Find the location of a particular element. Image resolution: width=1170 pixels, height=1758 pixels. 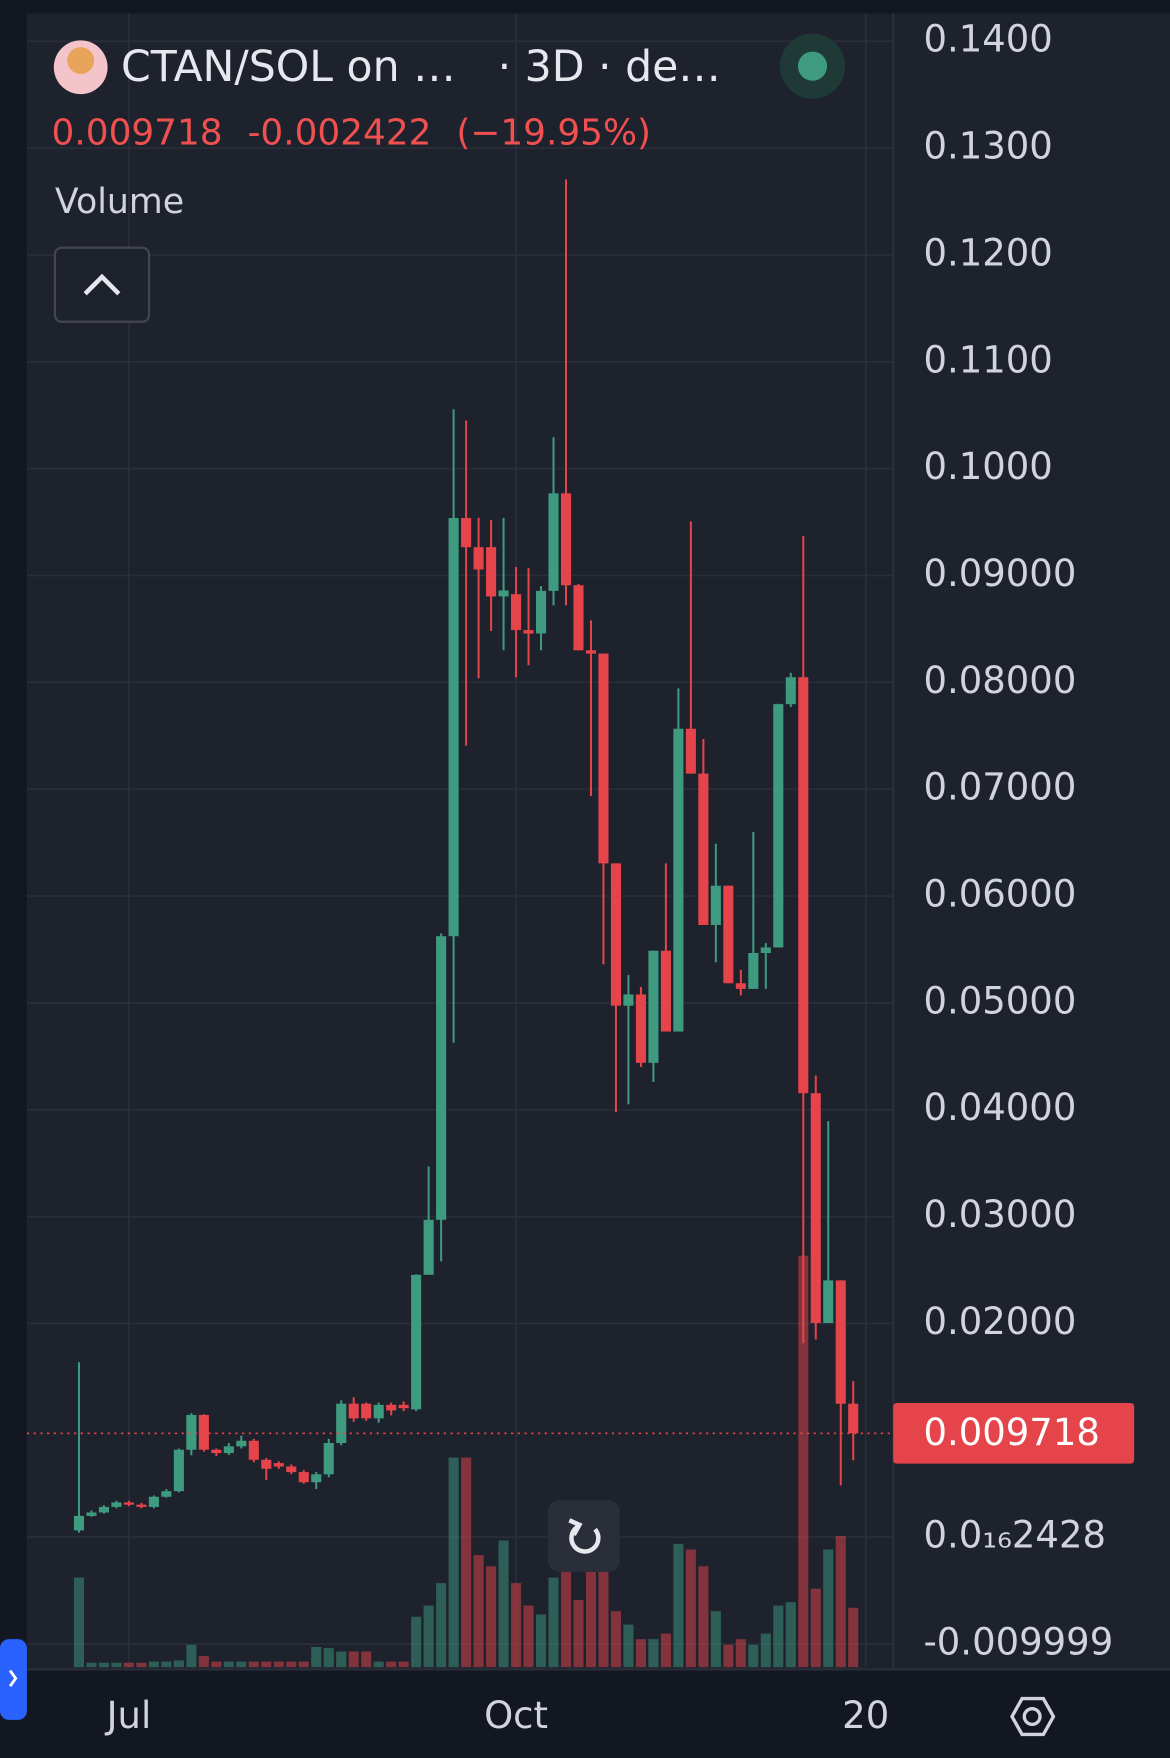

last-price-badge is located at coordinates (1014, 1433).